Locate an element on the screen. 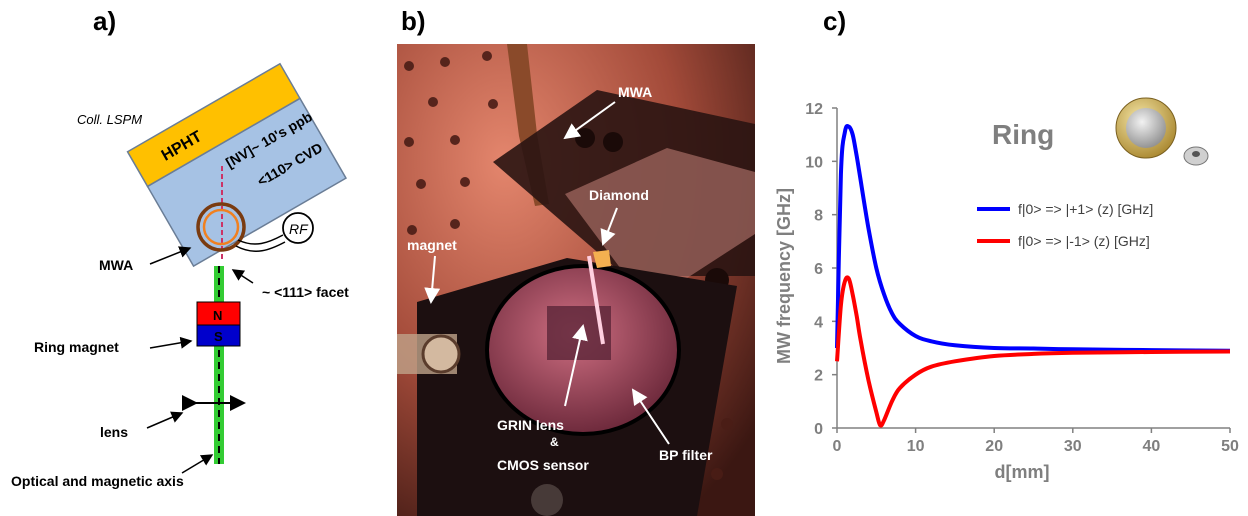 The width and height of the screenshot is (1248, 516). mwa-loop-outer is located at coordinates (221, 227).